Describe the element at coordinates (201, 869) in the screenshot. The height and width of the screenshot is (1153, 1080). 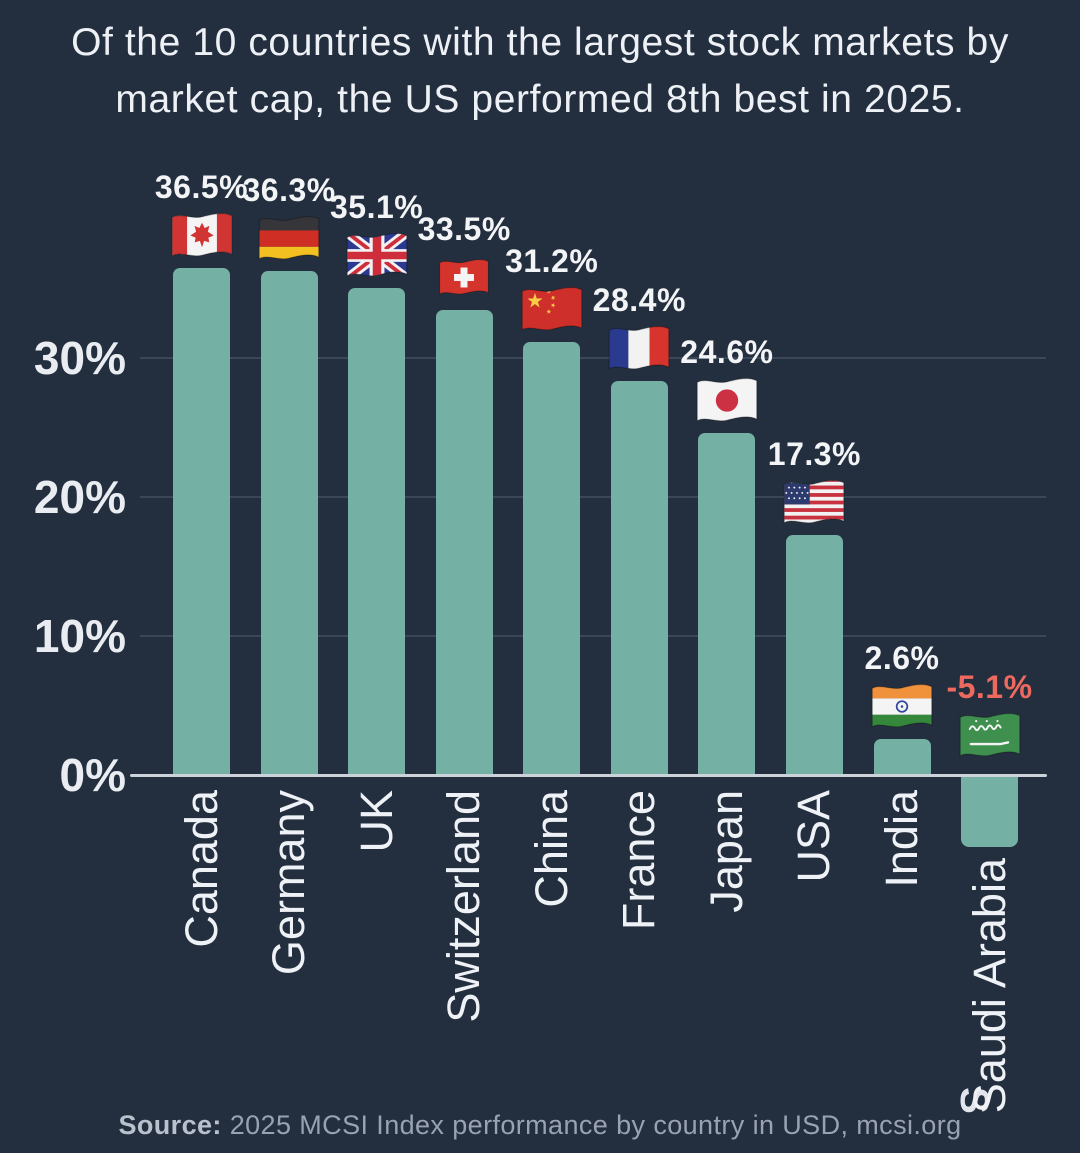
I see `x-label-text: Canada` at that location.